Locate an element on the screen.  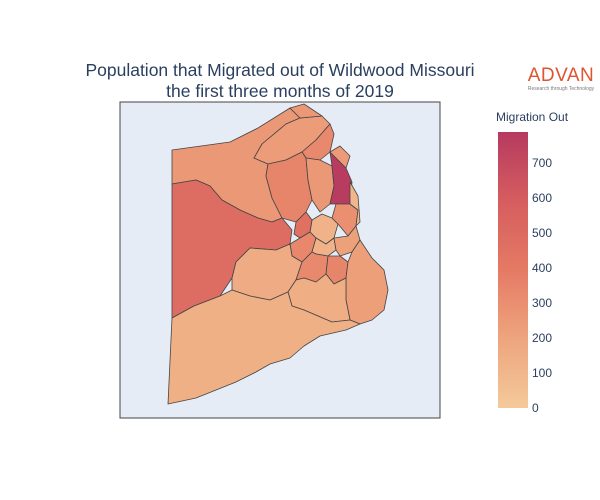
colorbar-tick: 300 is located at coordinates (542, 303).